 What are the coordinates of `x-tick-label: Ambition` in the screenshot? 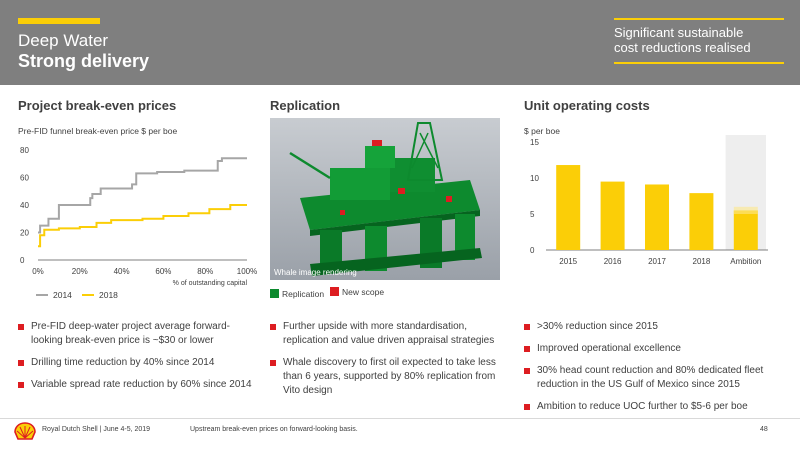 It's located at (745, 261).